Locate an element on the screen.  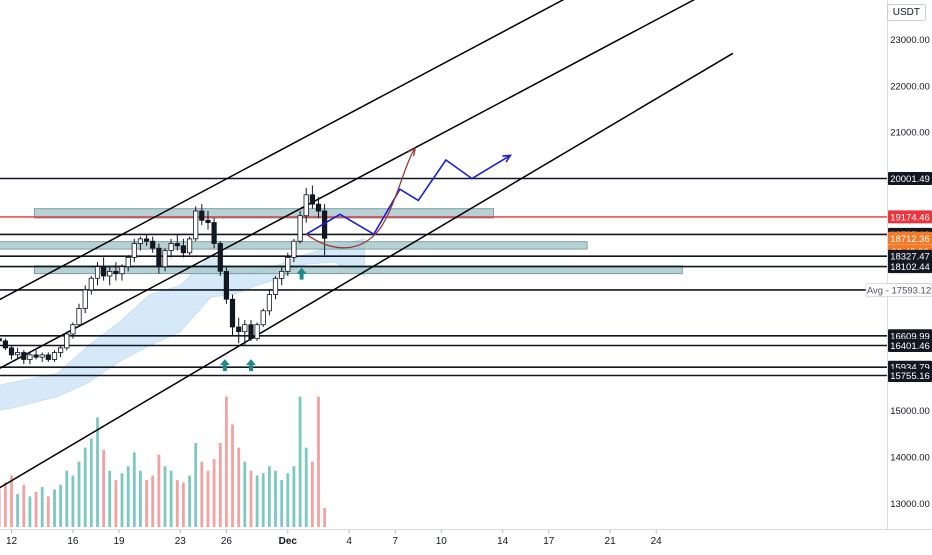
price-tag-label: 16609.99 is located at coordinates (910, 336).